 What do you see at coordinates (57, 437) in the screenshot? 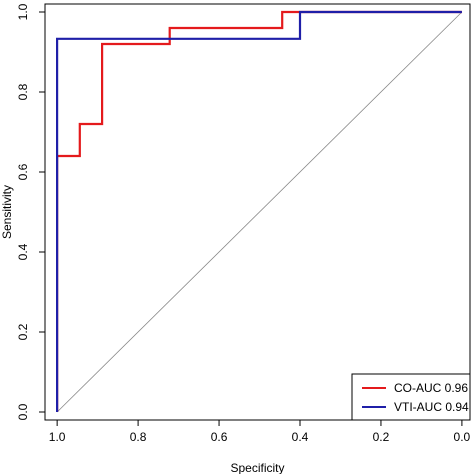
I see `x-tick-label: 1.0` at bounding box center [57, 437].